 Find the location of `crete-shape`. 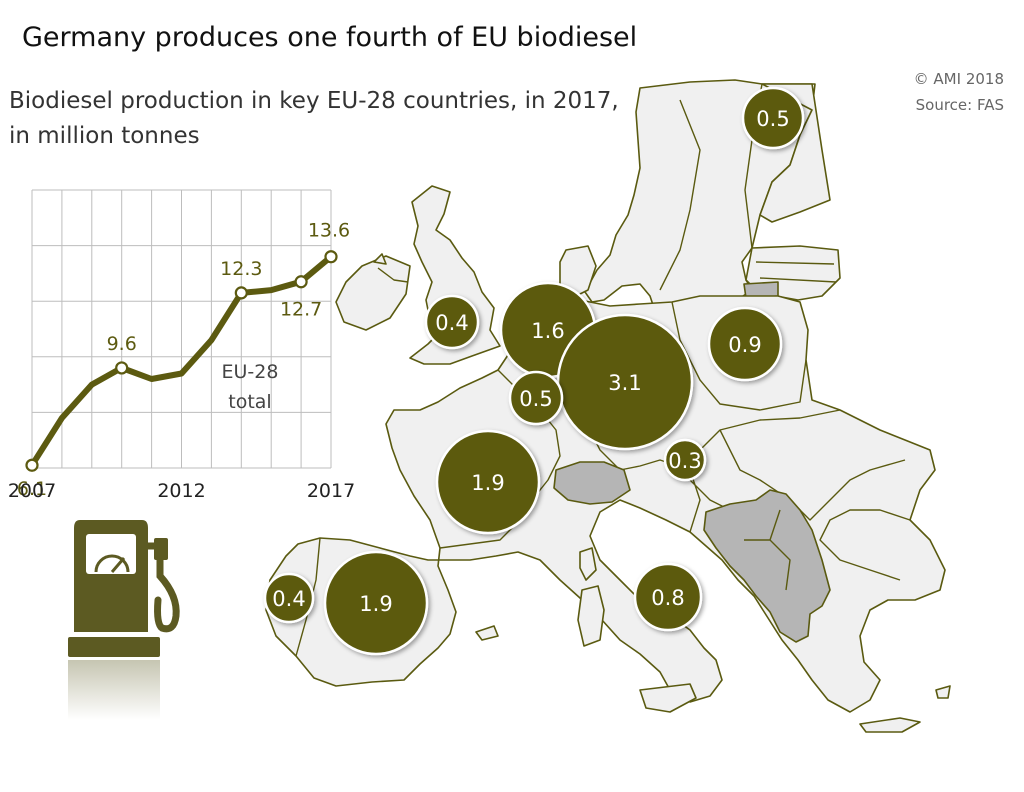

crete-shape is located at coordinates (890, 725).